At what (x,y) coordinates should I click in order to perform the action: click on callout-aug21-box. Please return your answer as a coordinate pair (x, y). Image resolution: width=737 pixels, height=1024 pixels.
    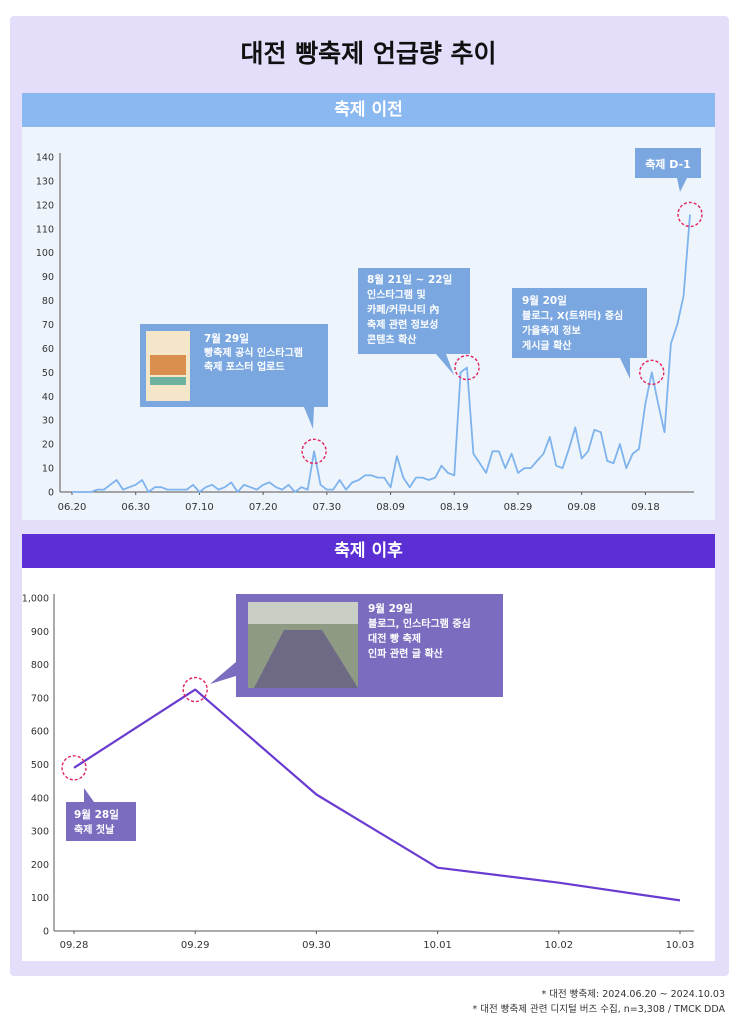
    Looking at the image, I should click on (414, 311).